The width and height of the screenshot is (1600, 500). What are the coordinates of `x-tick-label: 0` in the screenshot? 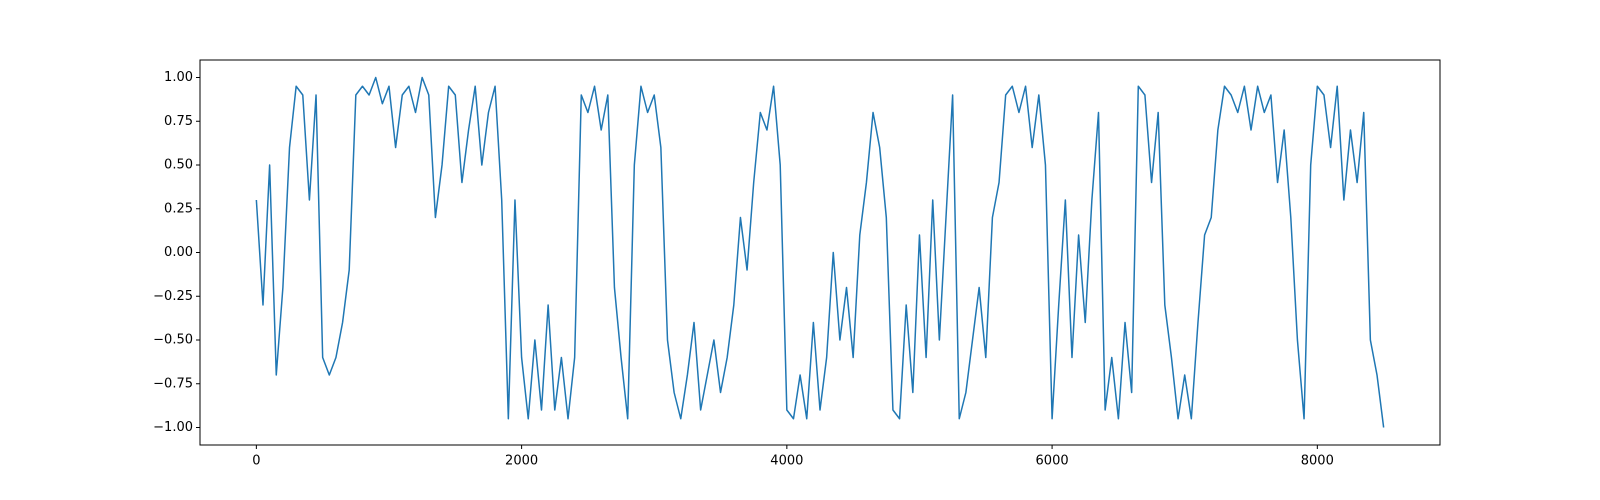 It's located at (256, 461).